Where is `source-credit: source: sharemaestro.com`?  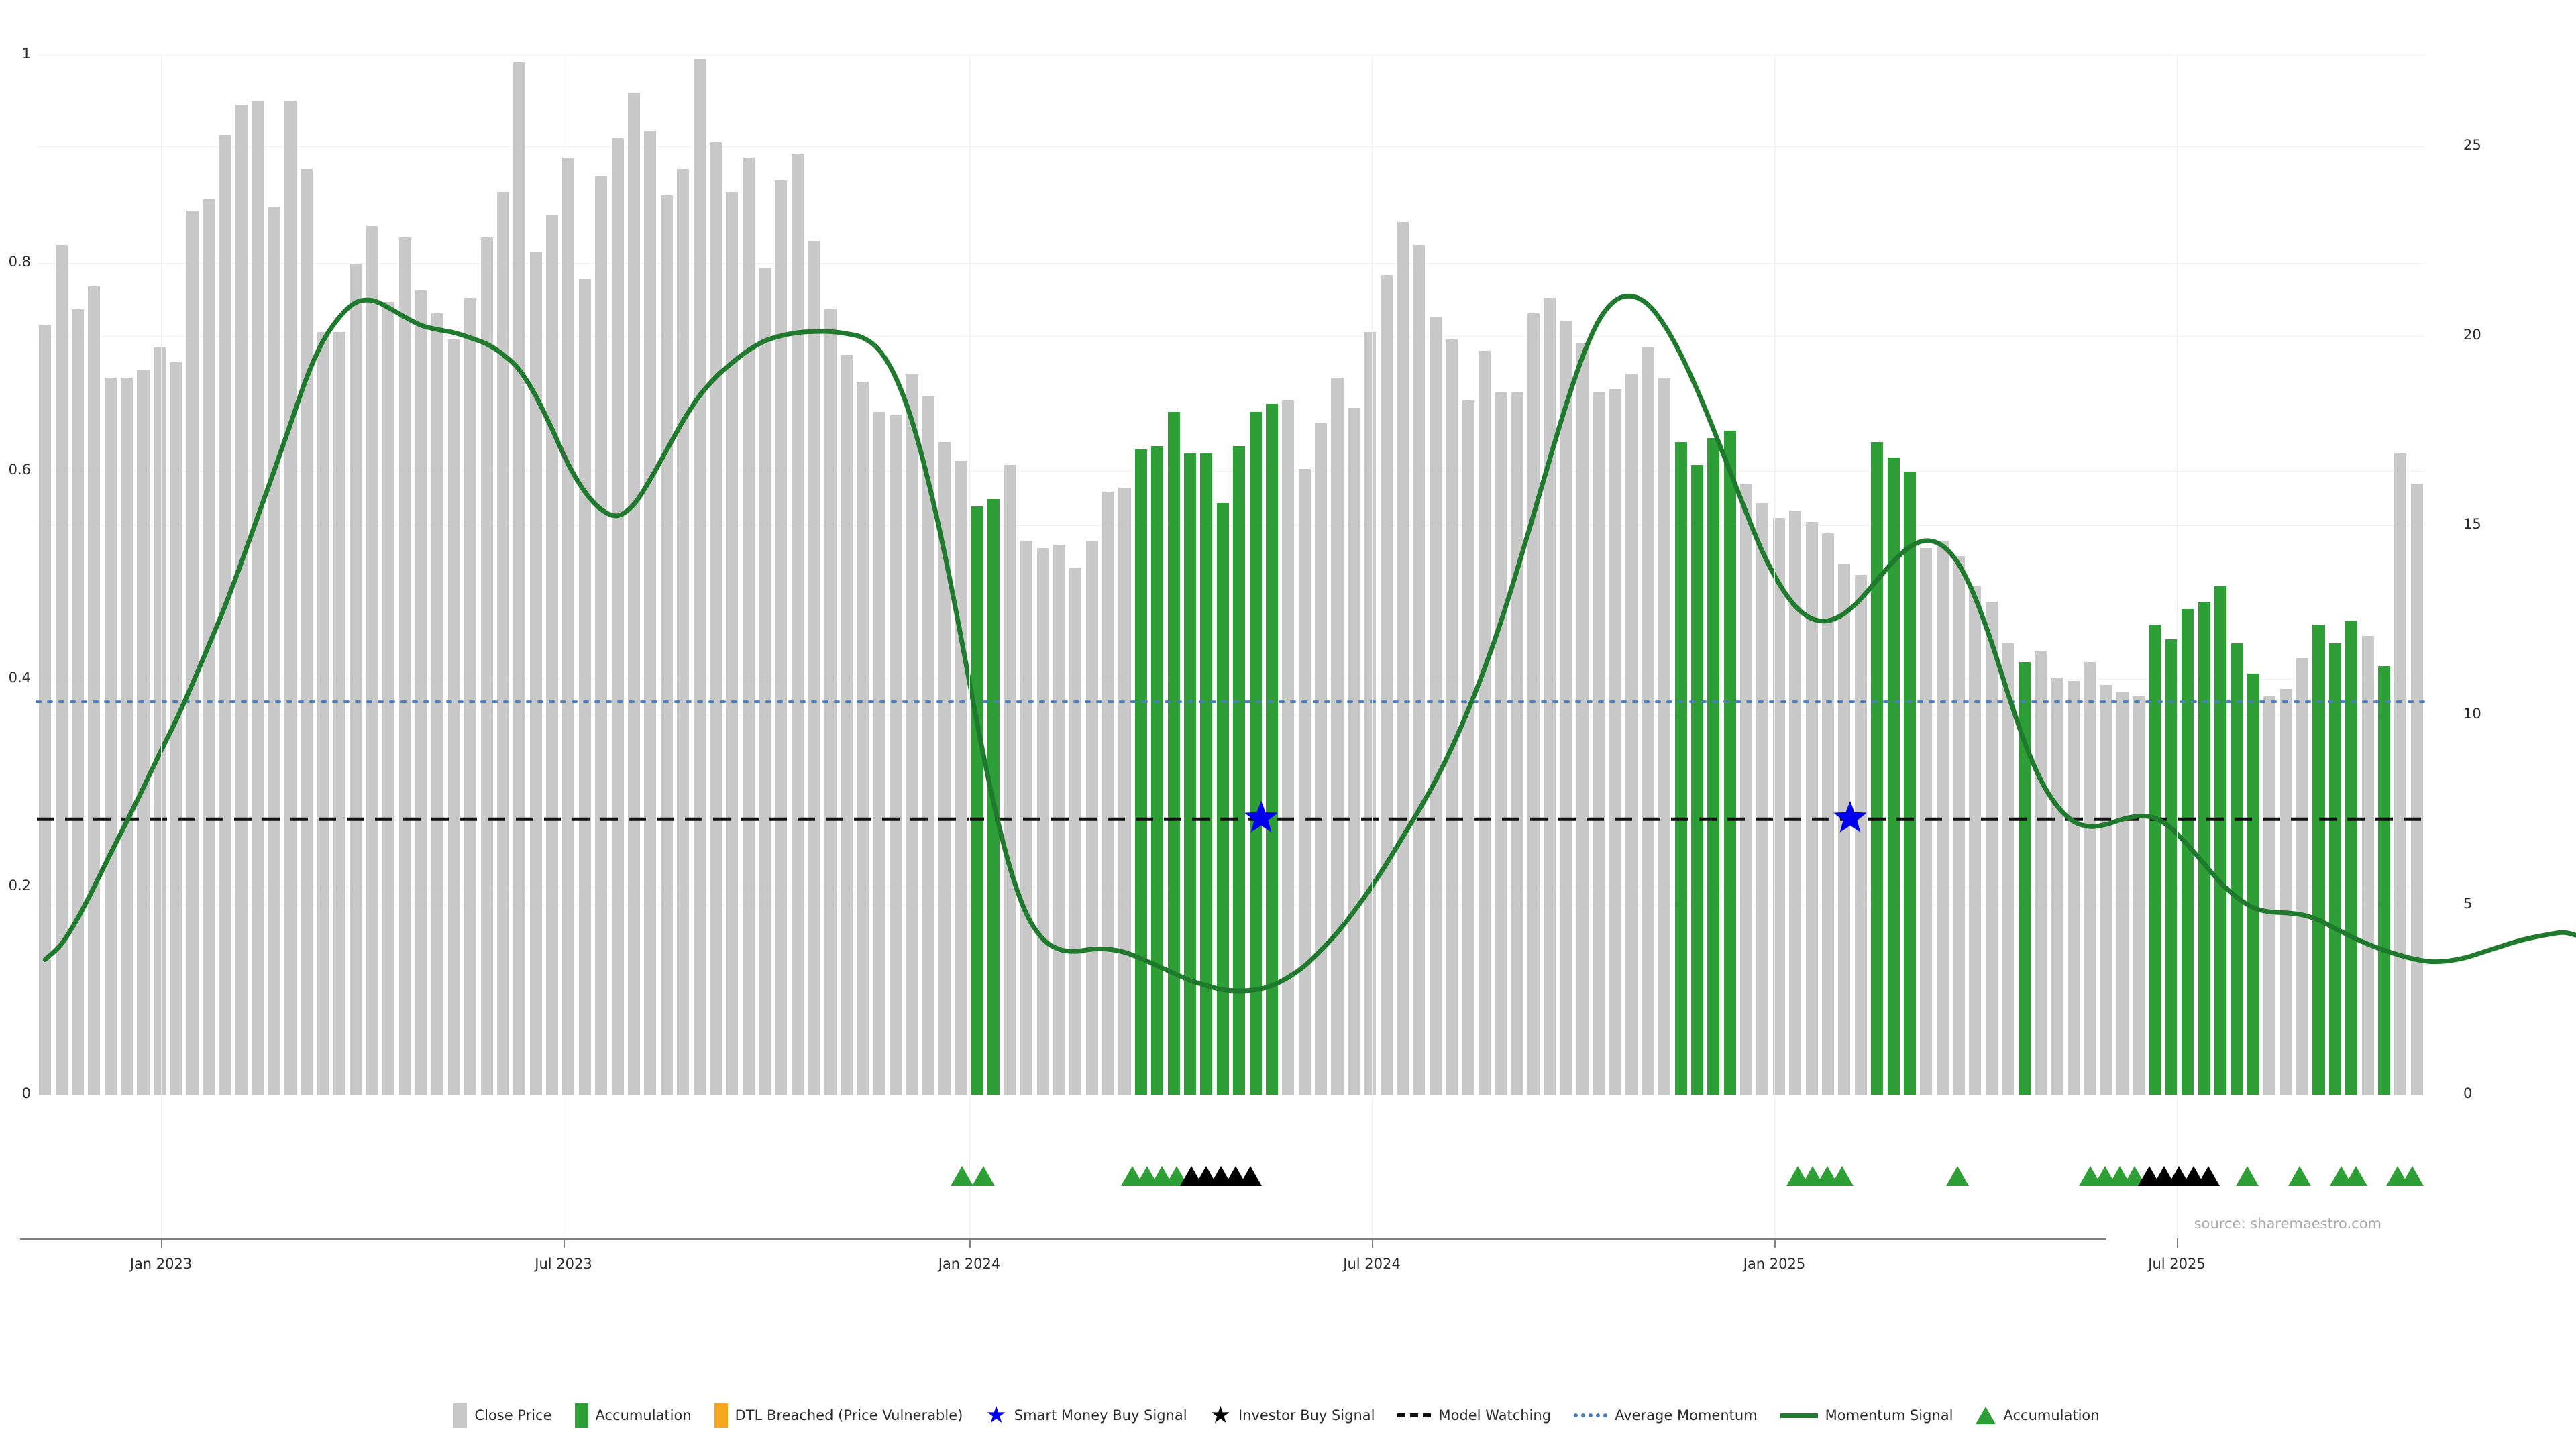
source-credit: source: sharemaestro.com is located at coordinates (2287, 1224).